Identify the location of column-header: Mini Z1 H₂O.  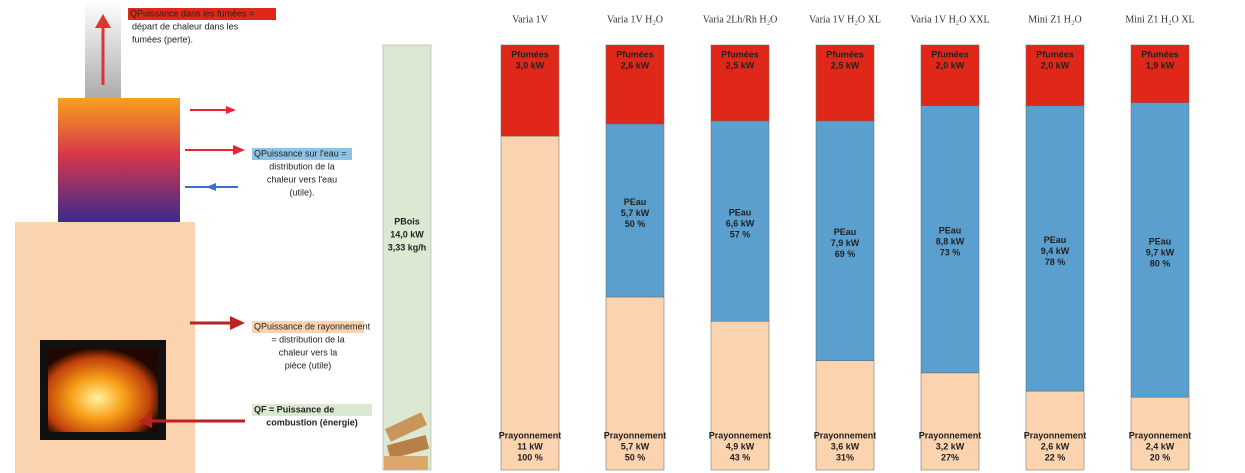
(1055, 19).